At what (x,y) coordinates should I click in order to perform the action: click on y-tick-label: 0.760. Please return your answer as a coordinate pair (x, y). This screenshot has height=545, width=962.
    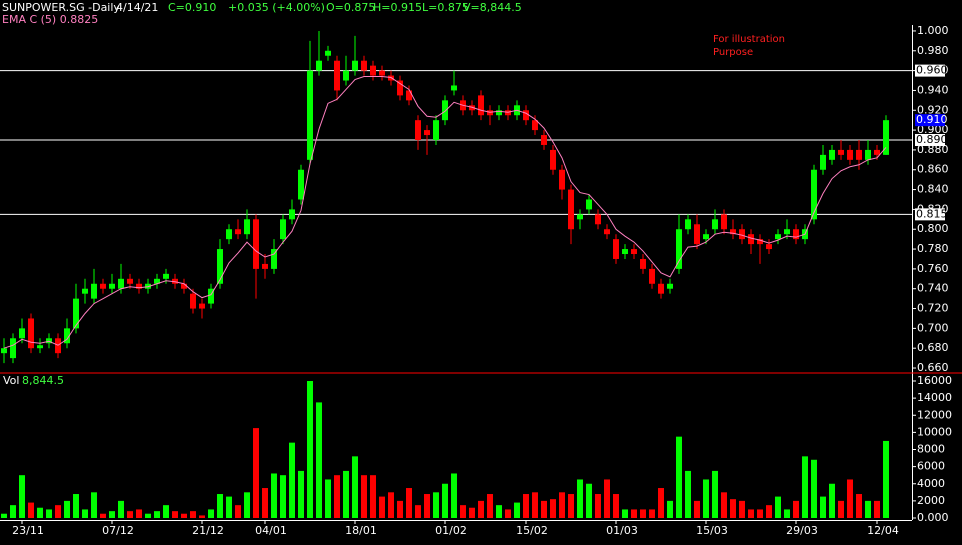
    Looking at the image, I should click on (933, 268).